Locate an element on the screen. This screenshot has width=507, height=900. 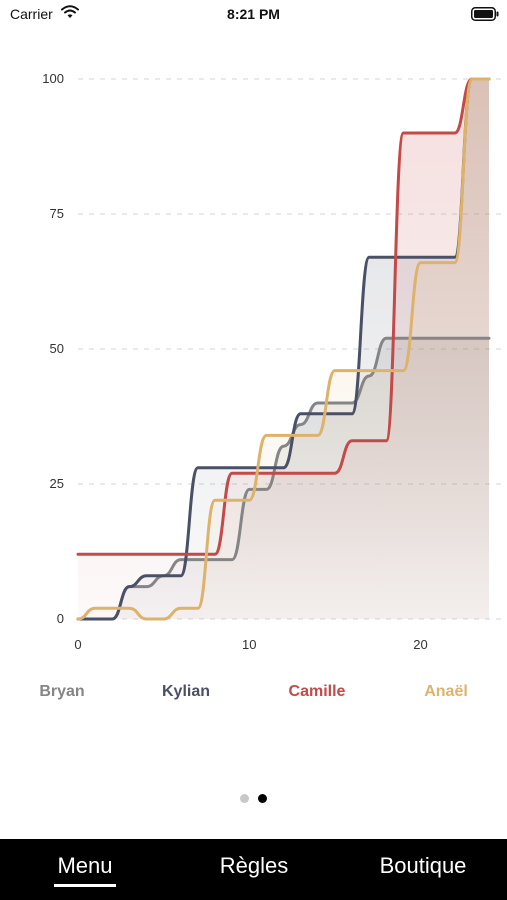
legend-item: Bryan is located at coordinates (62, 691).